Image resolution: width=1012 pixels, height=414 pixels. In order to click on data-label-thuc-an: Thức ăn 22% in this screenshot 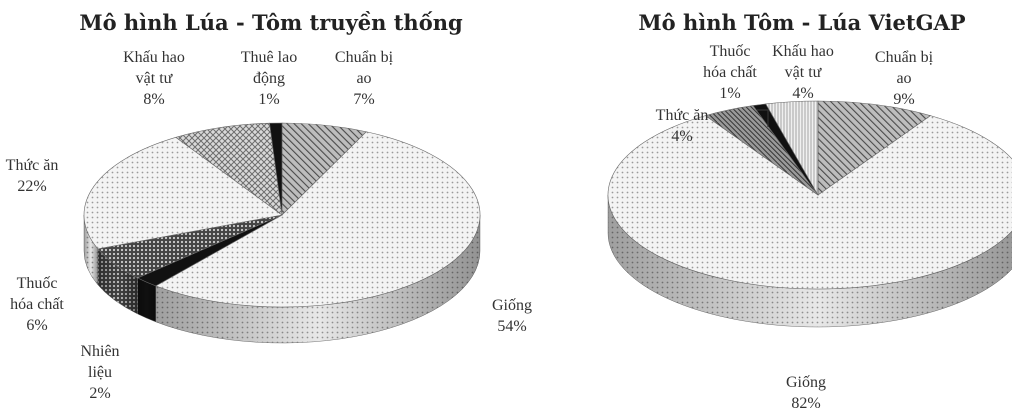, I will do `click(32, 176)`.